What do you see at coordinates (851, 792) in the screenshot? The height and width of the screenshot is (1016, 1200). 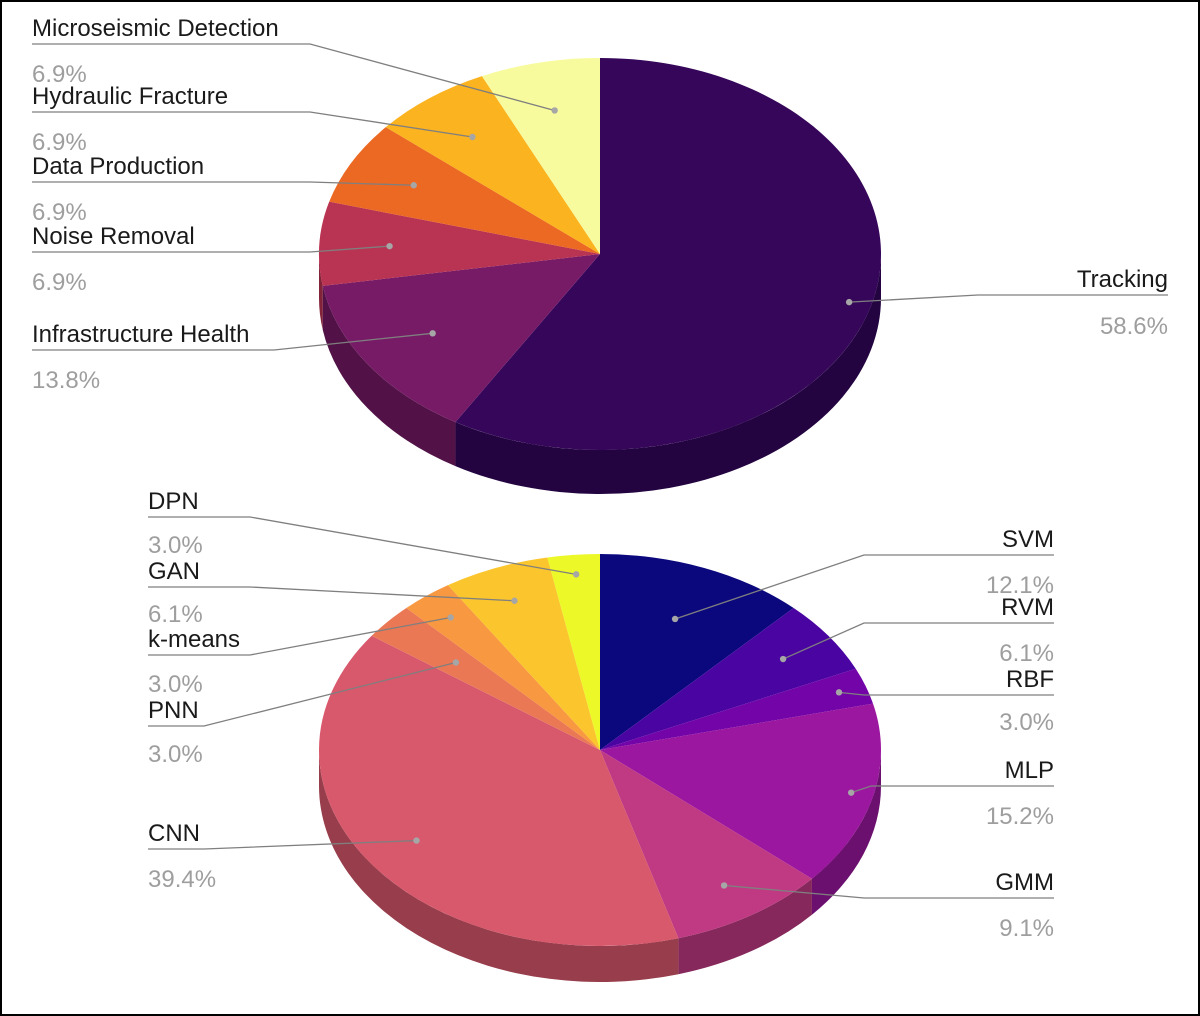 I see `leader-dot-mlp` at bounding box center [851, 792].